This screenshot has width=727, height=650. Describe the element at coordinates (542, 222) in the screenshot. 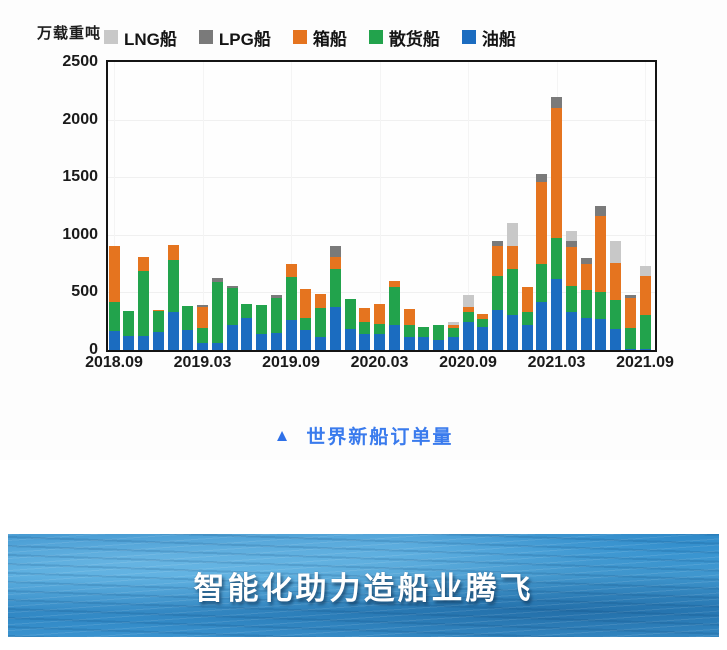

I see `bar-segment-2021.02-箱船` at that location.